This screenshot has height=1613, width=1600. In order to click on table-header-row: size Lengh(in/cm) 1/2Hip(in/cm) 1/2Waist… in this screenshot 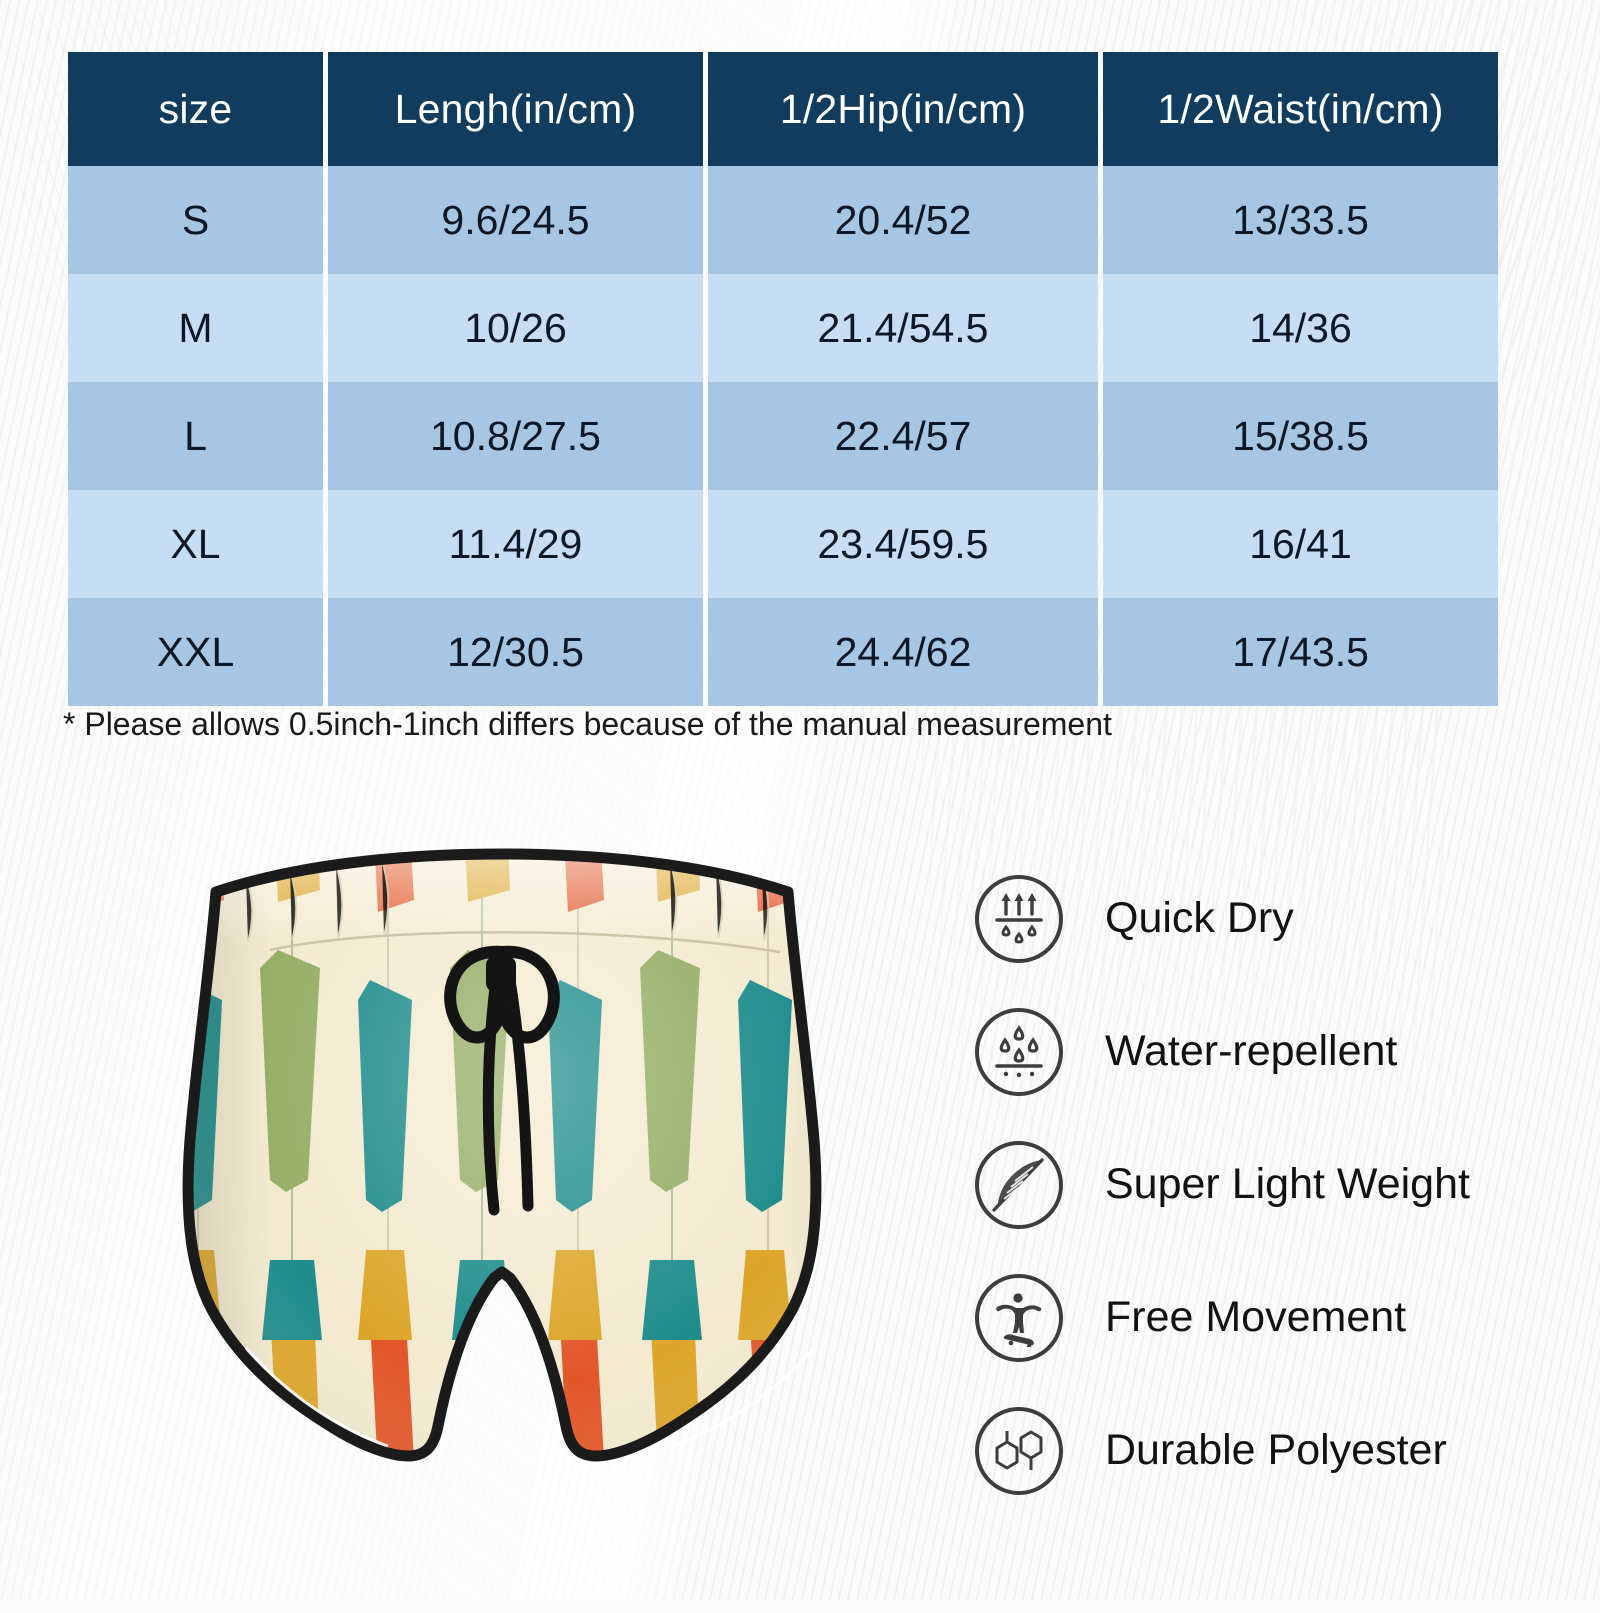, I will do `click(783, 109)`.